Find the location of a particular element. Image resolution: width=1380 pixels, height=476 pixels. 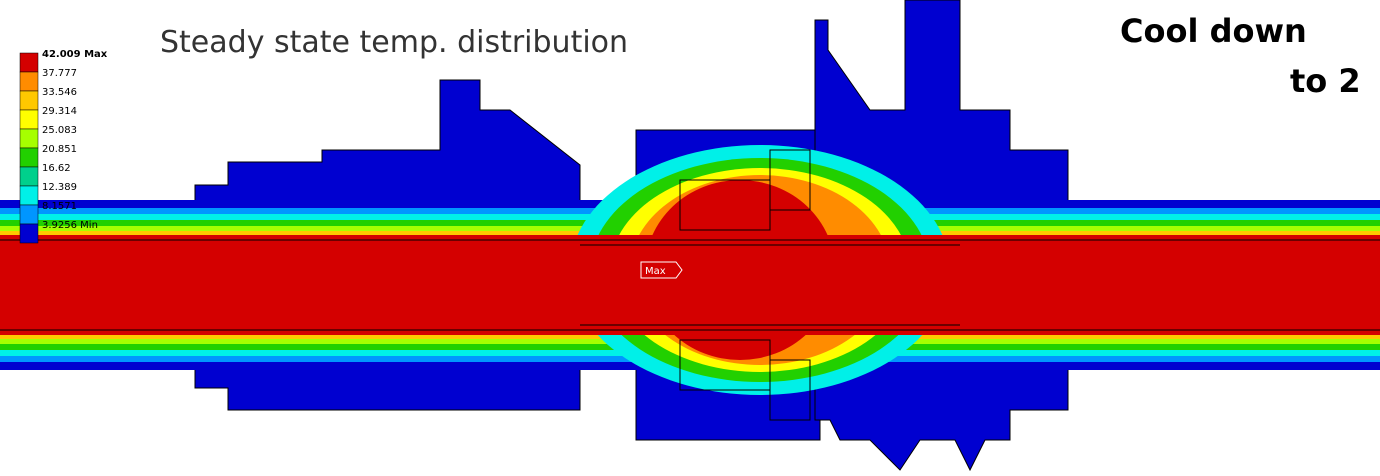

heading-line: to 2 is located at coordinates (1325, 81).